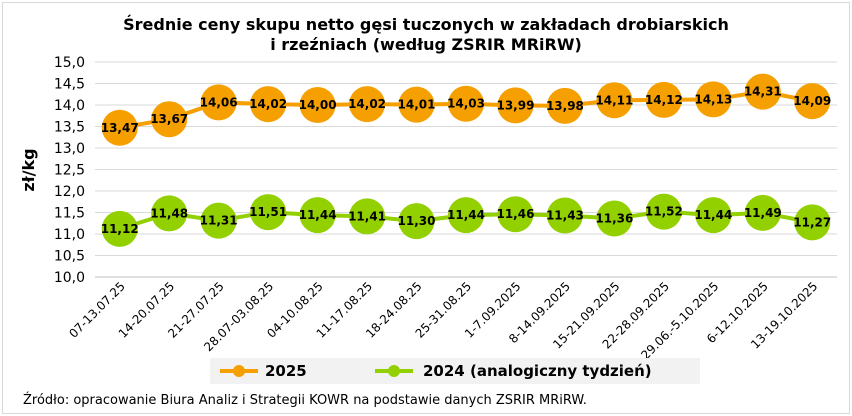 This screenshot has width=852, height=416. Describe the element at coordinates (69, 278) in the screenshot. I see `y-tick-label: 10,0` at that location.